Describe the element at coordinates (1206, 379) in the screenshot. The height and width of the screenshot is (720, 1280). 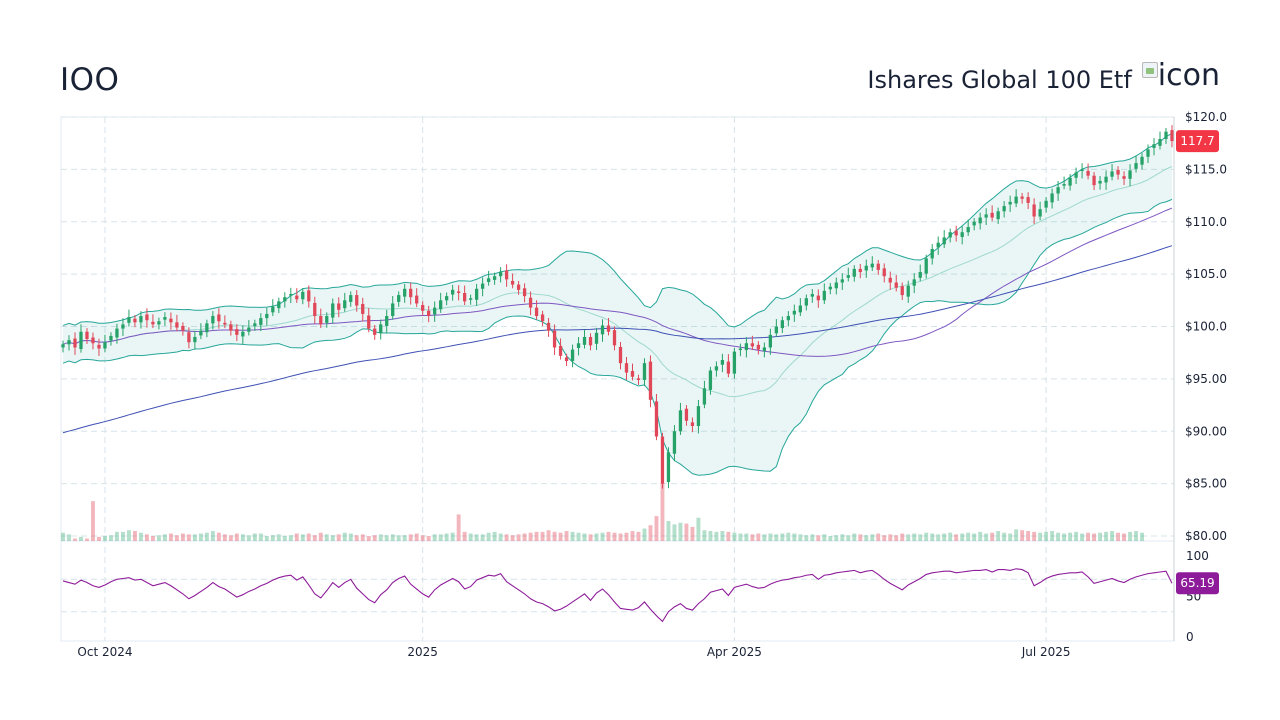
I see `y-tick-label: $95.00` at that location.